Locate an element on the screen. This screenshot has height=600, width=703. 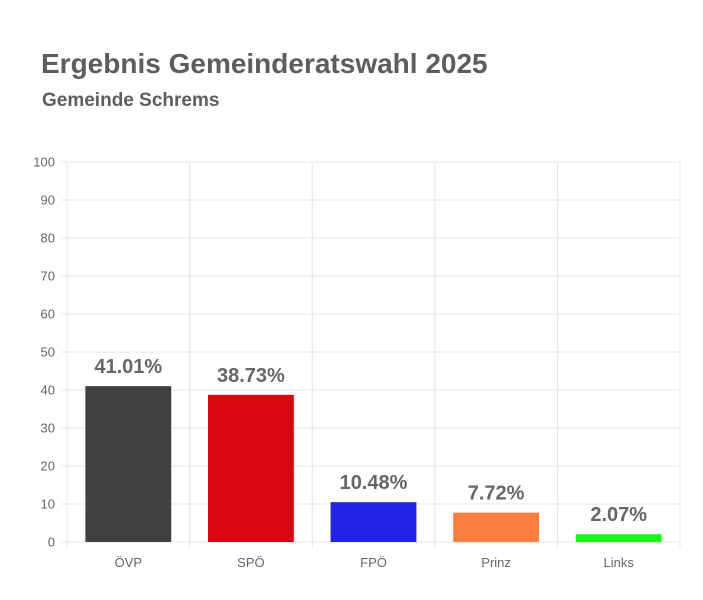
chart-subtitle: Gemeinde Schrems is located at coordinates (131, 100).